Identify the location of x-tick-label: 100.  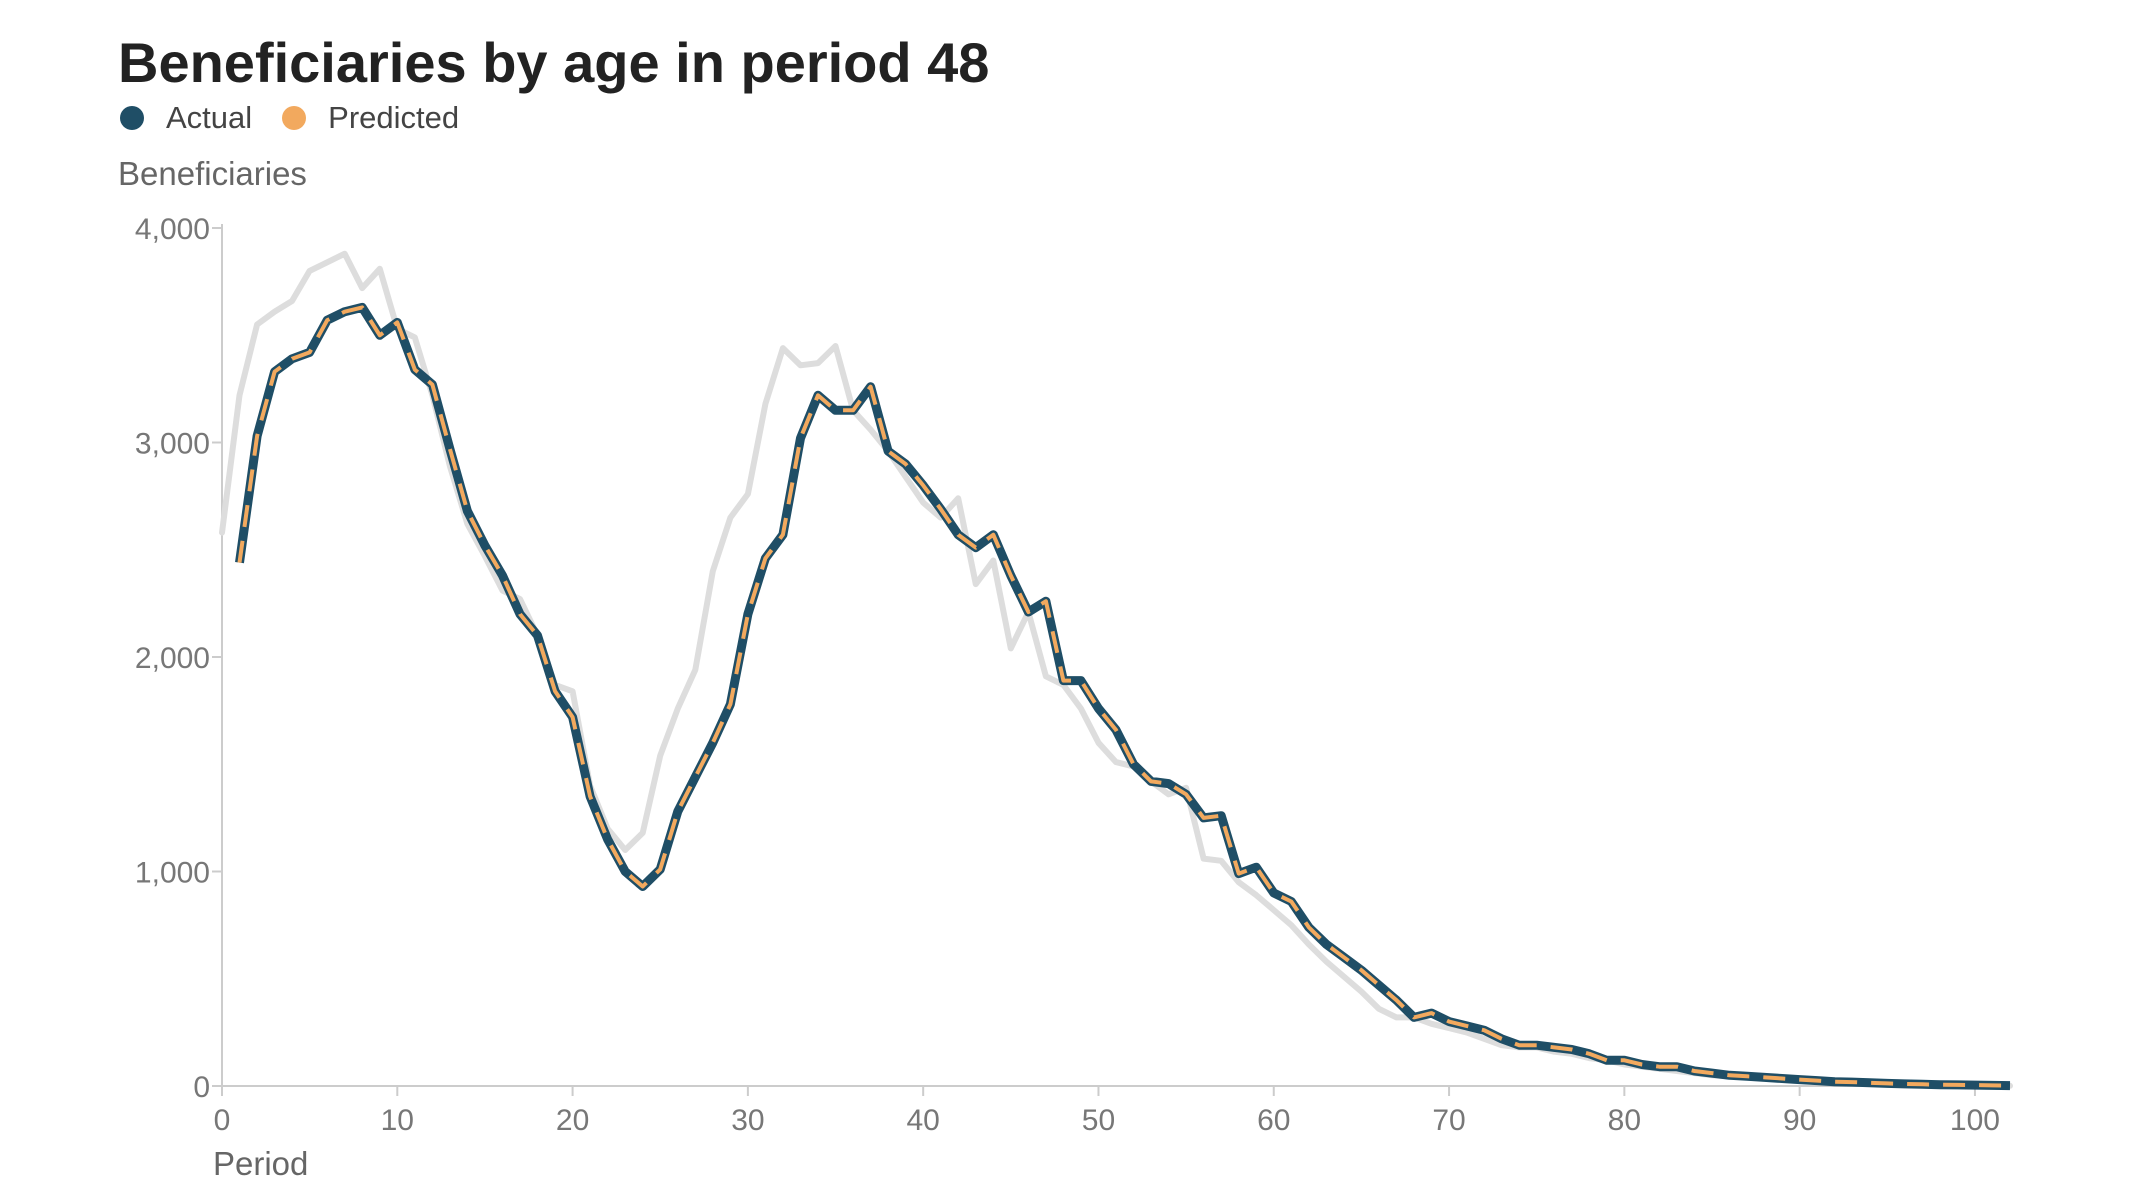
(1975, 1120).